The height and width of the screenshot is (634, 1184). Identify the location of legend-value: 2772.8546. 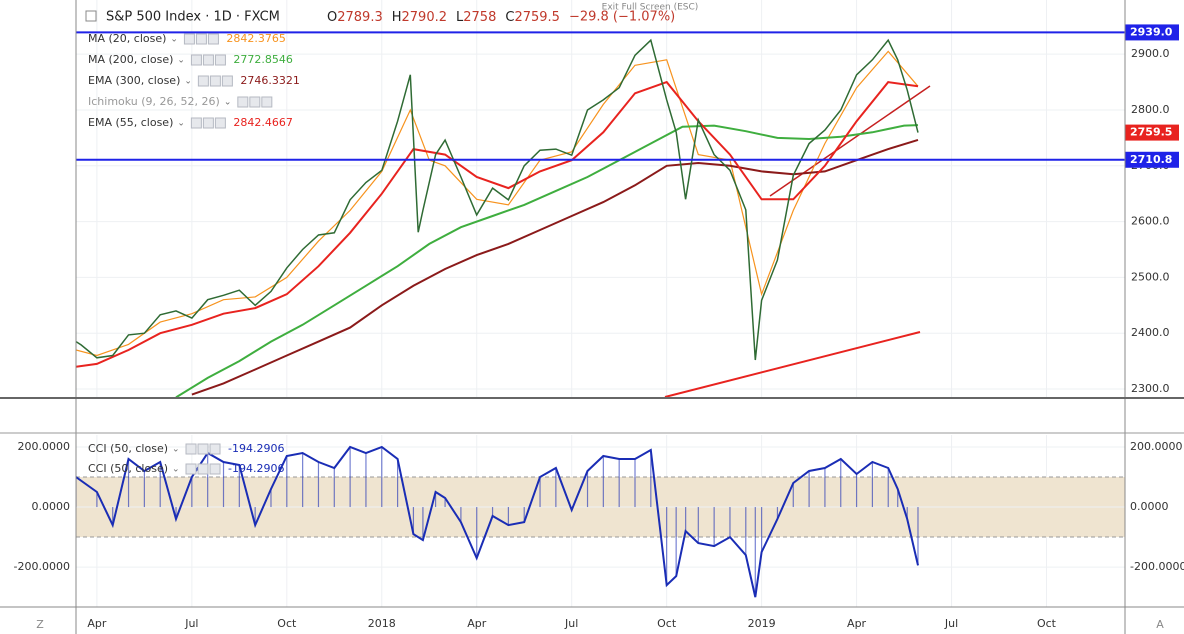
(263, 59).